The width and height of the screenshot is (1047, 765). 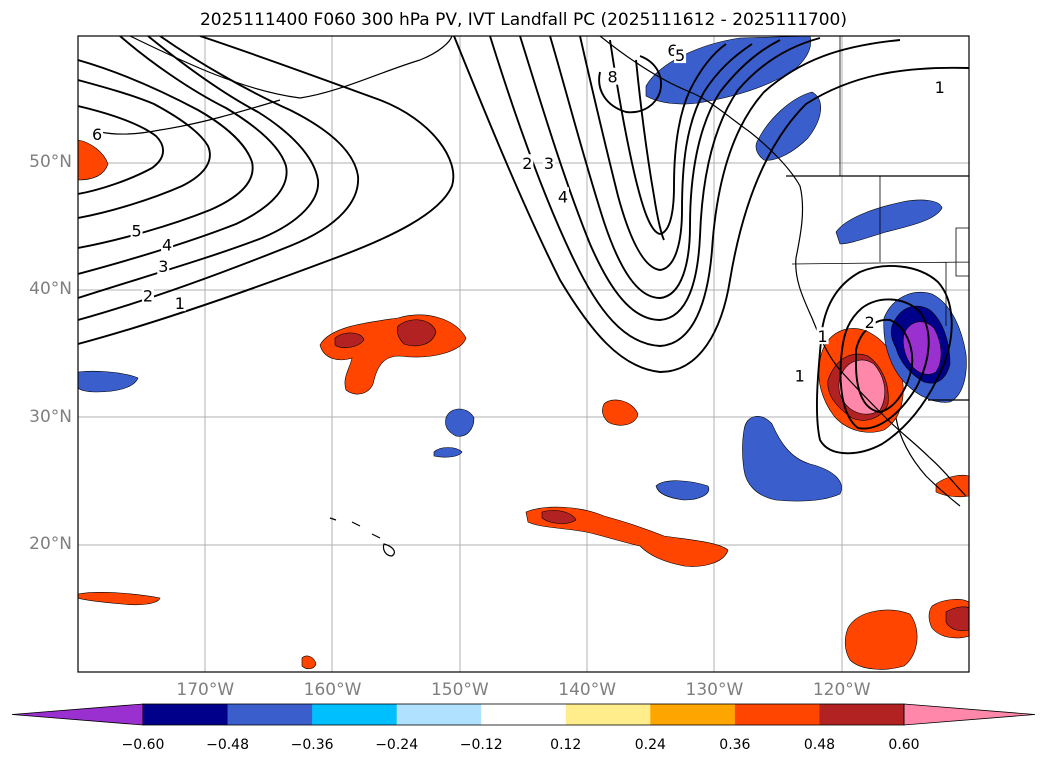 What do you see at coordinates (792, 459) in the screenshot?
I see `ivt-blob-subtropical-neg` at bounding box center [792, 459].